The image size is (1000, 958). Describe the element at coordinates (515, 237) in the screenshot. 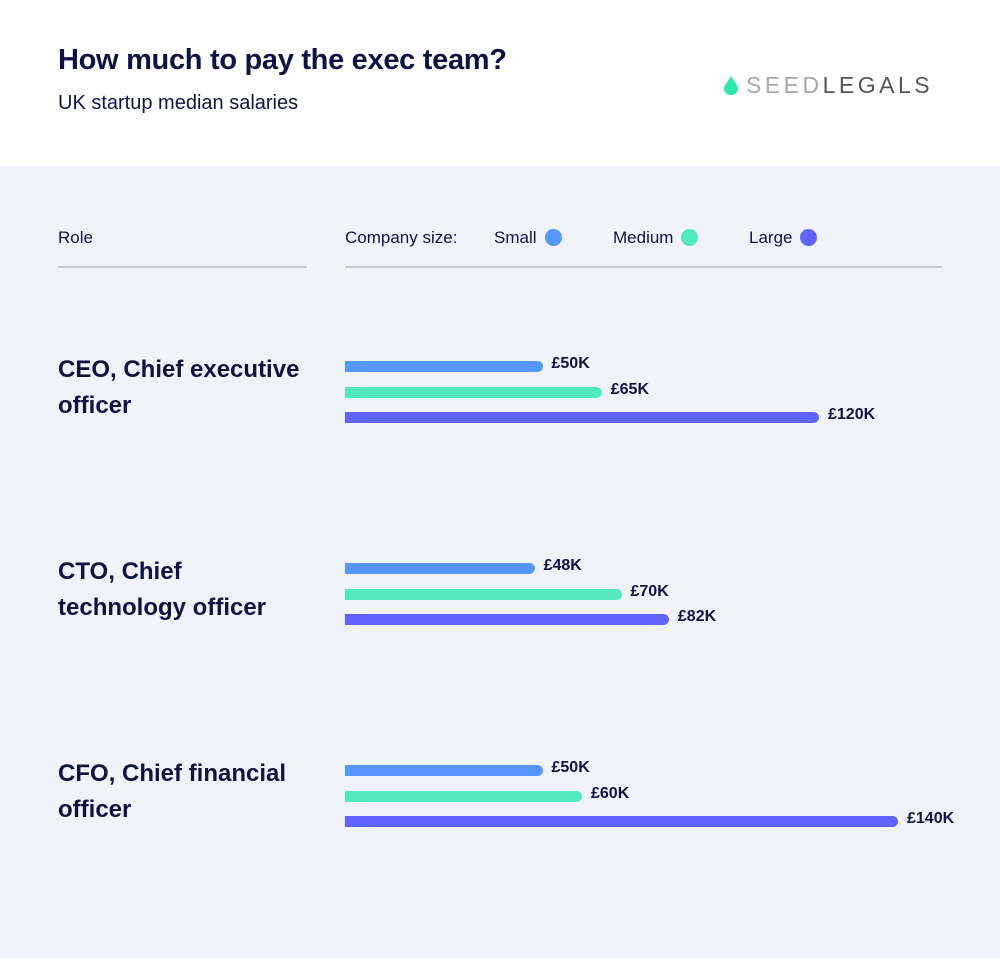

I see `legend-label-small: Small` at that location.